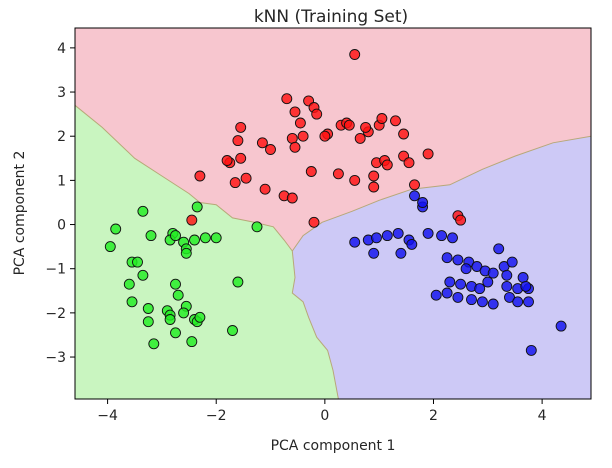 Image resolution: width=612 pixels, height=468 pixels. What do you see at coordinates (61, 93) in the screenshot?
I see `y-tick-label: 3` at bounding box center [61, 93].